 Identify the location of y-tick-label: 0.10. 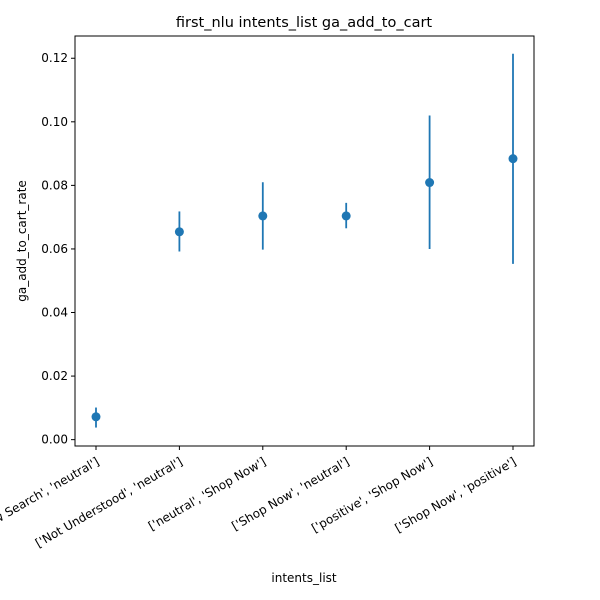
(54, 122).